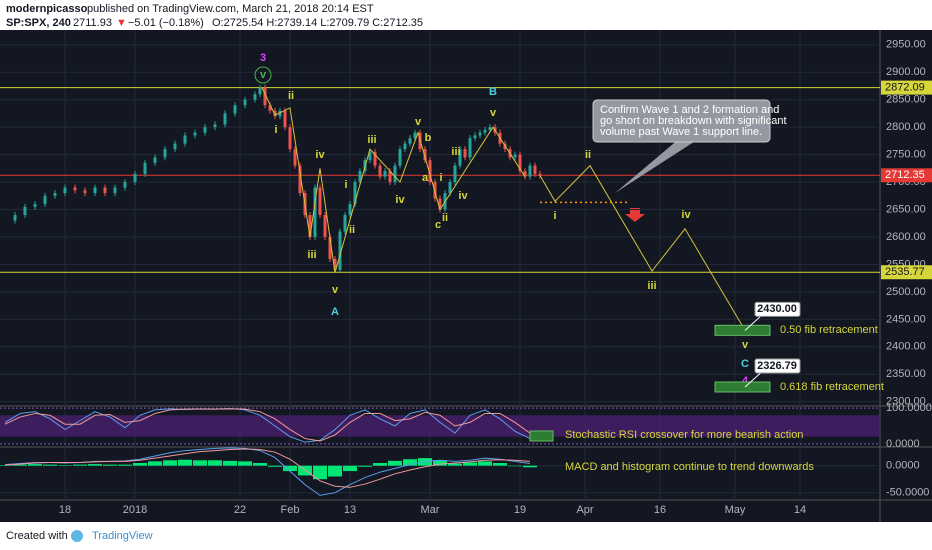  What do you see at coordinates (906, 100) in the screenshot?
I see `y-tick-label: 2850.00` at bounding box center [906, 100].